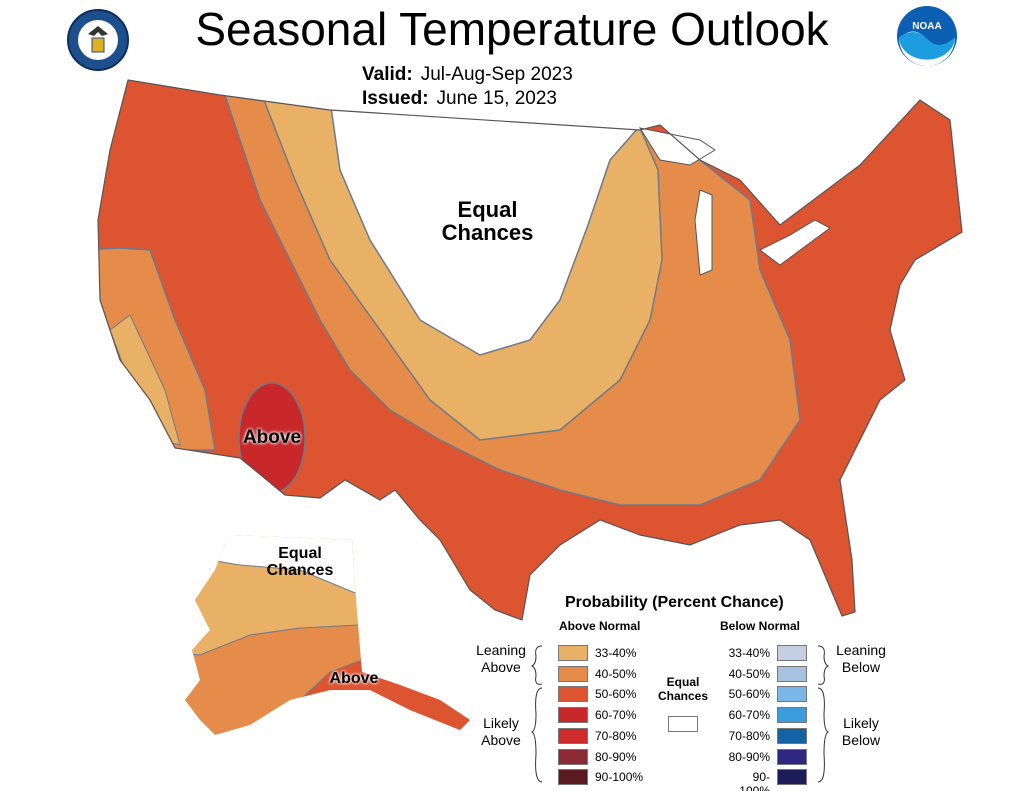  I want to click on legend-above-range: 90-100%, so click(619, 777).